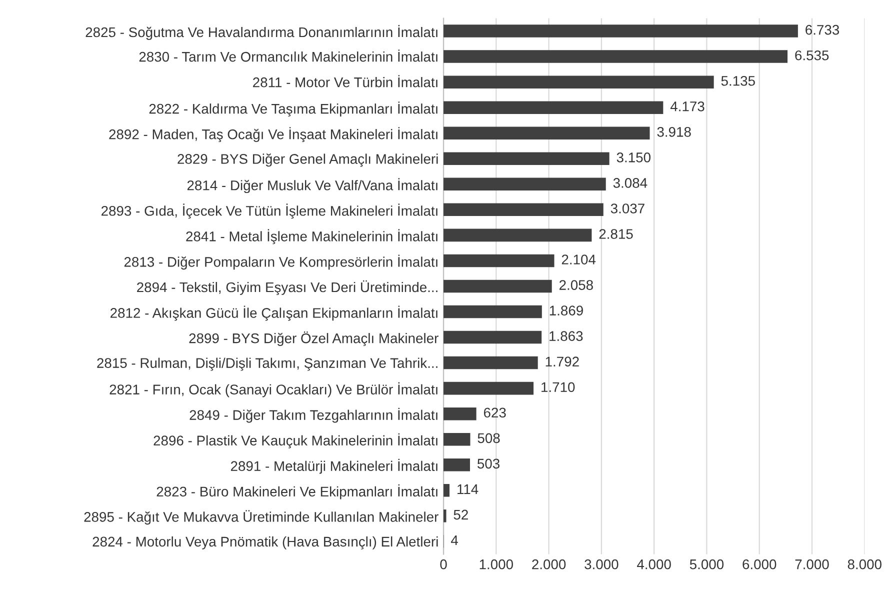 The width and height of the screenshot is (896, 609). Describe the element at coordinates (823, 29) in the screenshot. I see `data-label: 6.733` at that location.